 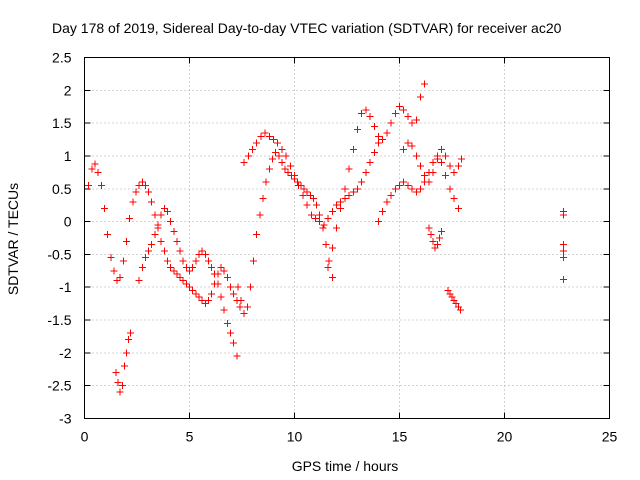 What do you see at coordinates (164, 235) in the screenshot?
I see `series-ac20-a` at bounding box center [164, 235].